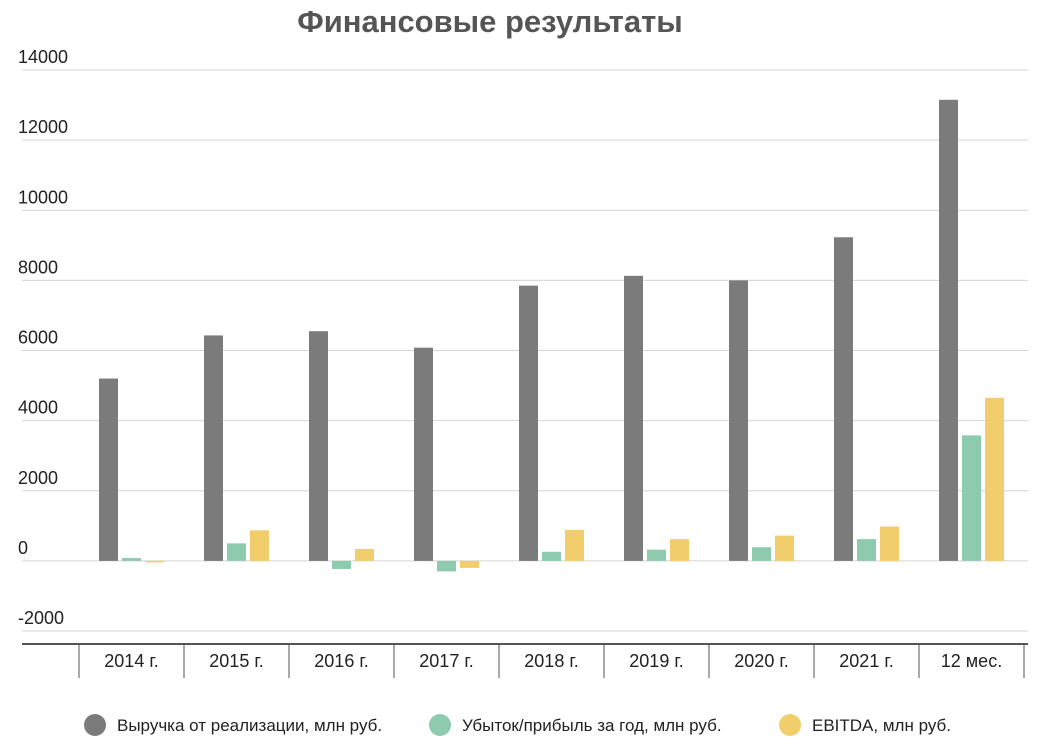 Image resolution: width=1044 pixels, height=748 pixels. I want to click on x-tick-label: 2019 г., so click(656, 661).